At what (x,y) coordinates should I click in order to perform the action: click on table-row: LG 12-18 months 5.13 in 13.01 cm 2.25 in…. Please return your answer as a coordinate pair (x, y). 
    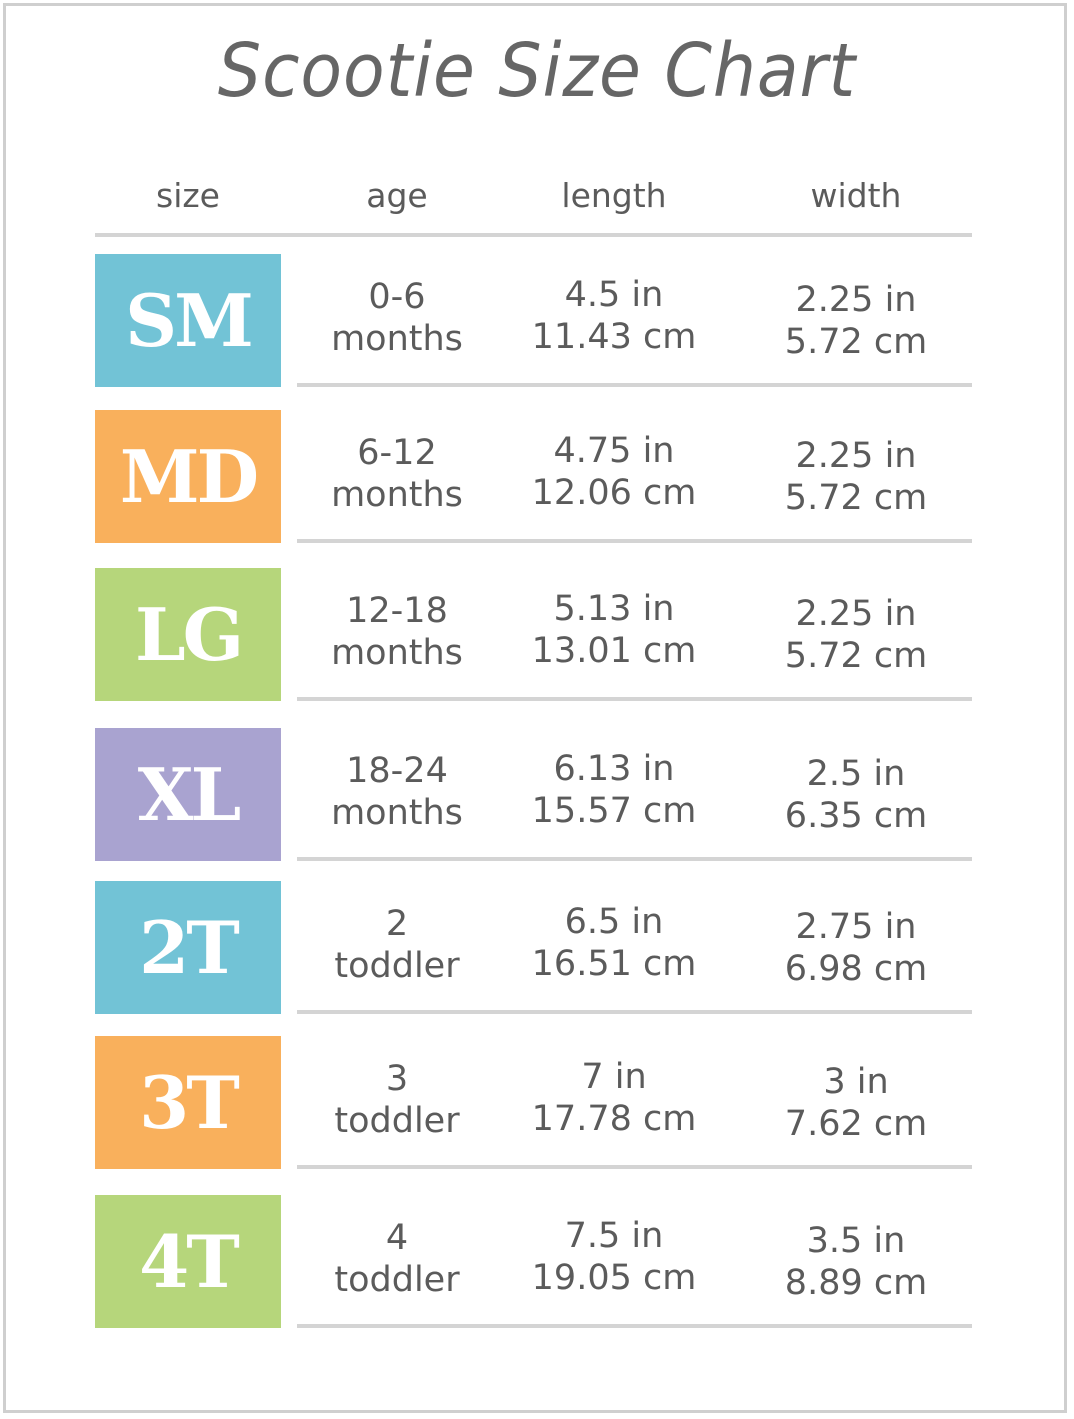
    Looking at the image, I should click on (537, 646).